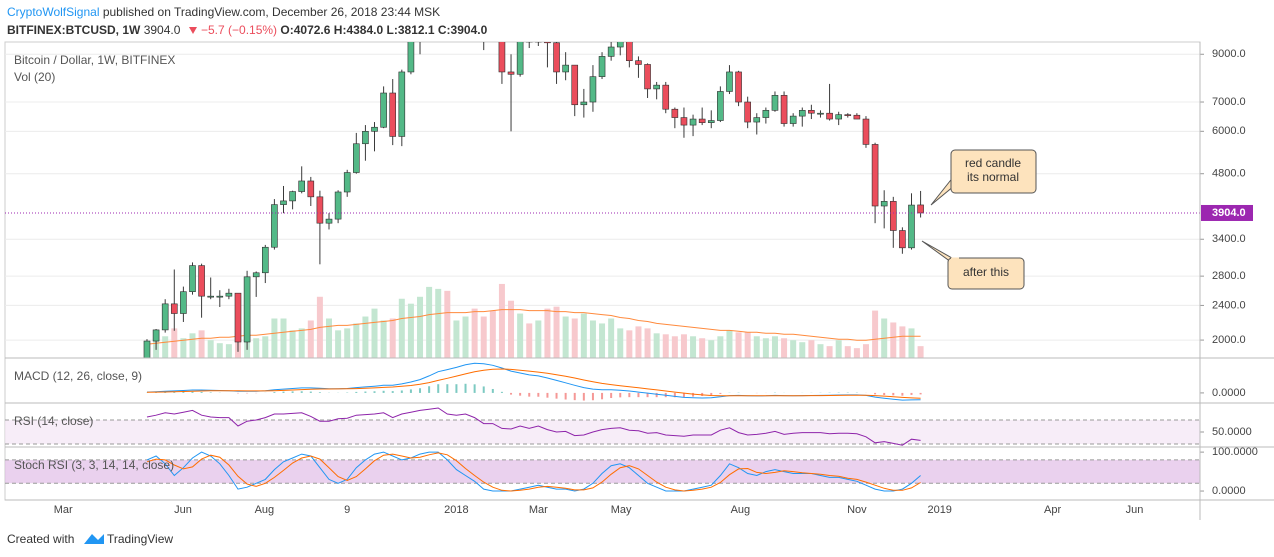  Describe the element at coordinates (94, 30) in the screenshot. I see `symbol-line: BITFINEX:BTCUSD, 1W 3904.0` at that location.